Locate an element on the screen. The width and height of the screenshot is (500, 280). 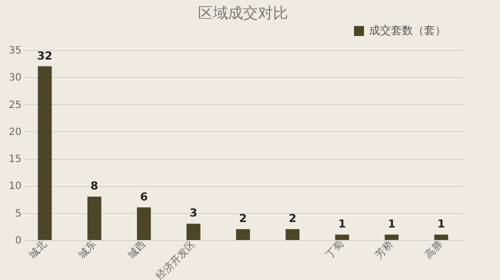
data-label: 8 is located at coordinates (94, 186).